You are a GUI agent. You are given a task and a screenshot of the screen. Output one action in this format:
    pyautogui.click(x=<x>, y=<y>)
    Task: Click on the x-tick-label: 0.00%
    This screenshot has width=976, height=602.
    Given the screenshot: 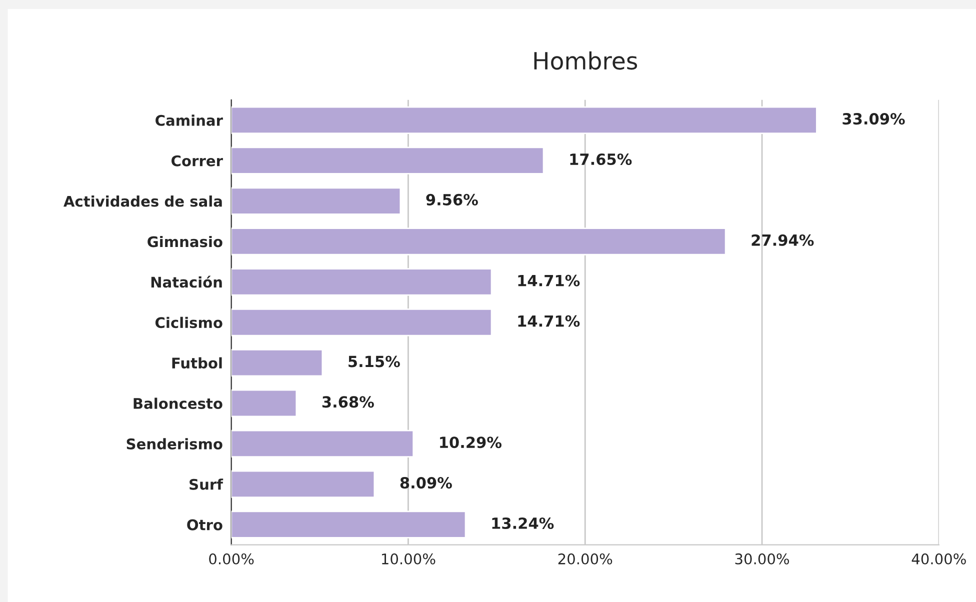 What is the action you would take?
    pyautogui.click(x=231, y=558)
    